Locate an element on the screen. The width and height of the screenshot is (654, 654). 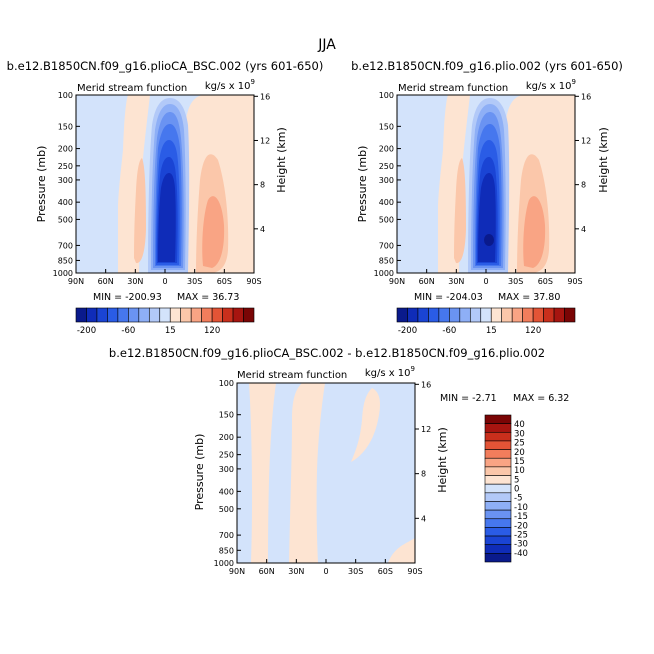
colorbar-label: 0 is located at coordinates (516, 490).